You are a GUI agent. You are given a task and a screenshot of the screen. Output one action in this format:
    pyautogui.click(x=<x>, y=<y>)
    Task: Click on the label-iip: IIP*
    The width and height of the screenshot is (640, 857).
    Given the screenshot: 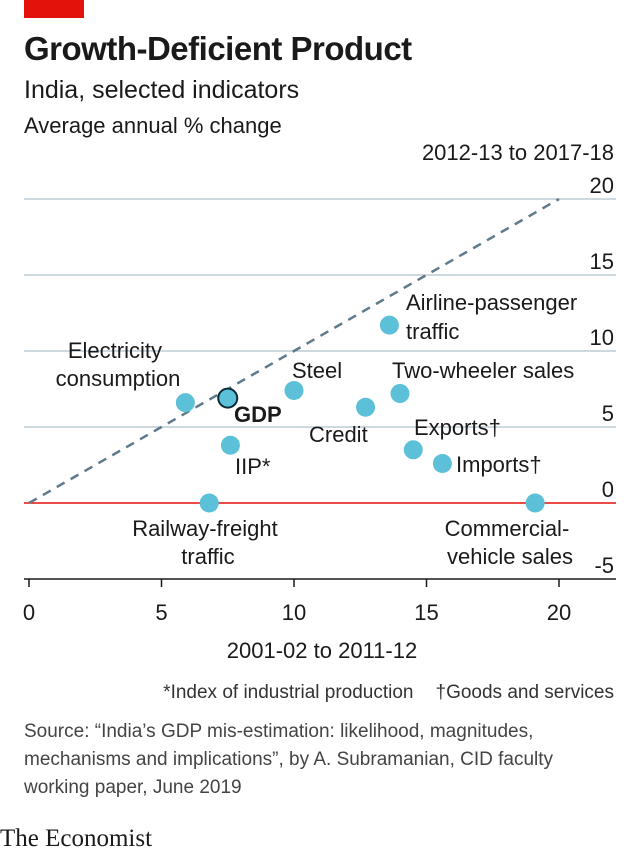 What is the action you would take?
    pyautogui.click(x=253, y=466)
    